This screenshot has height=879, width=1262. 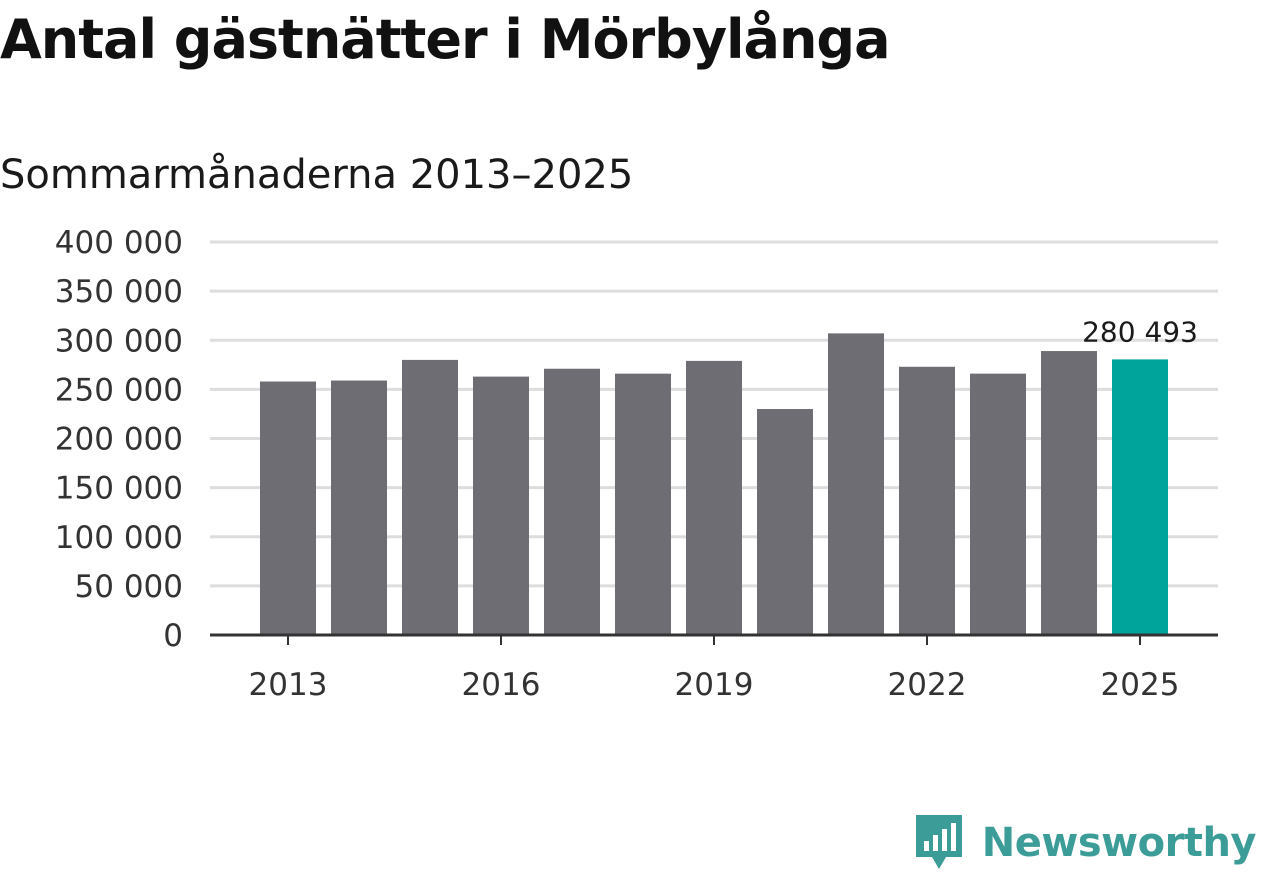 What do you see at coordinates (119, 292) in the screenshot?
I see `y-tick-label: 350 000` at bounding box center [119, 292].